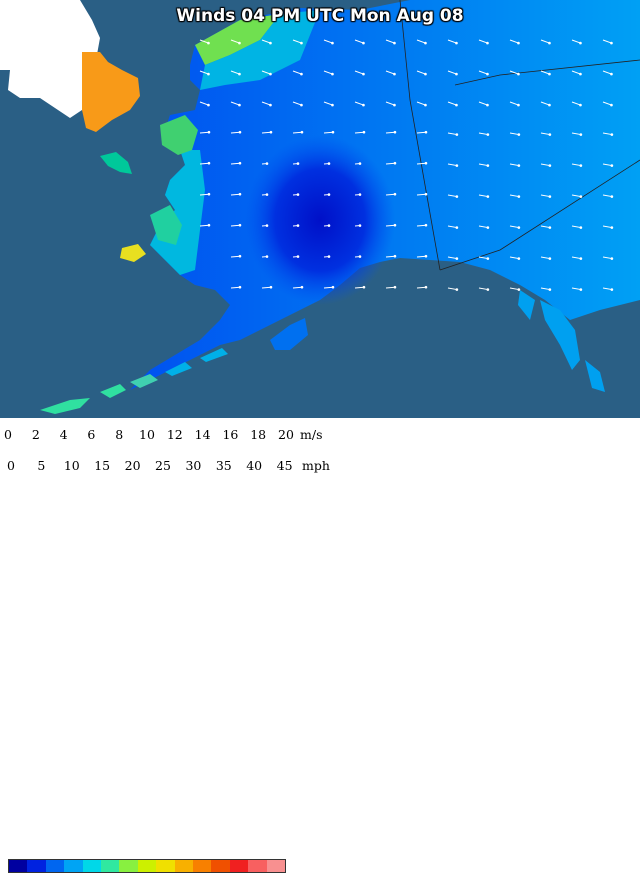  What do you see at coordinates (285, 465) in the screenshot?
I see `mph-tick: 45` at bounding box center [285, 465].